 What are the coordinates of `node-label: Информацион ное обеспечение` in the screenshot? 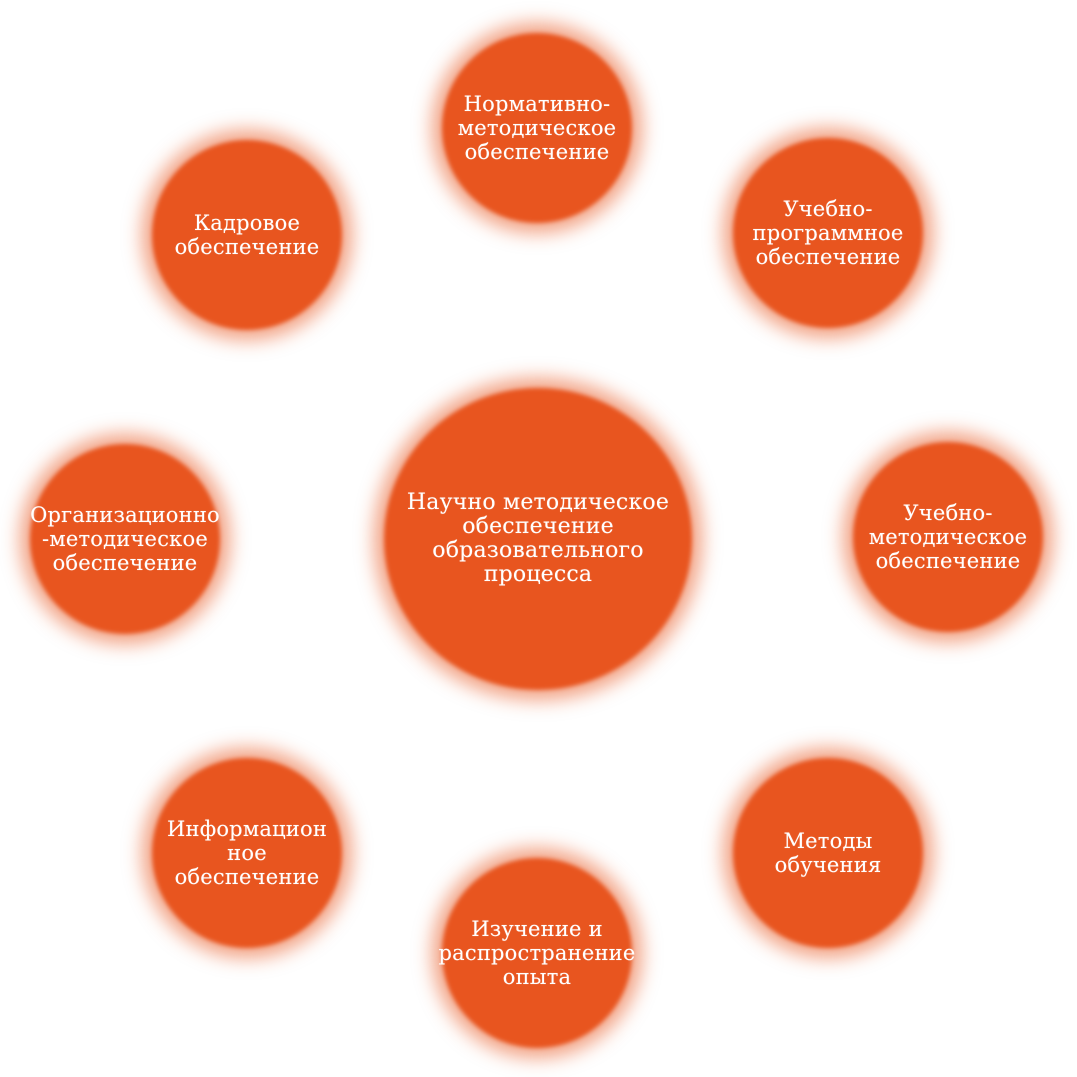 It's located at (247, 853).